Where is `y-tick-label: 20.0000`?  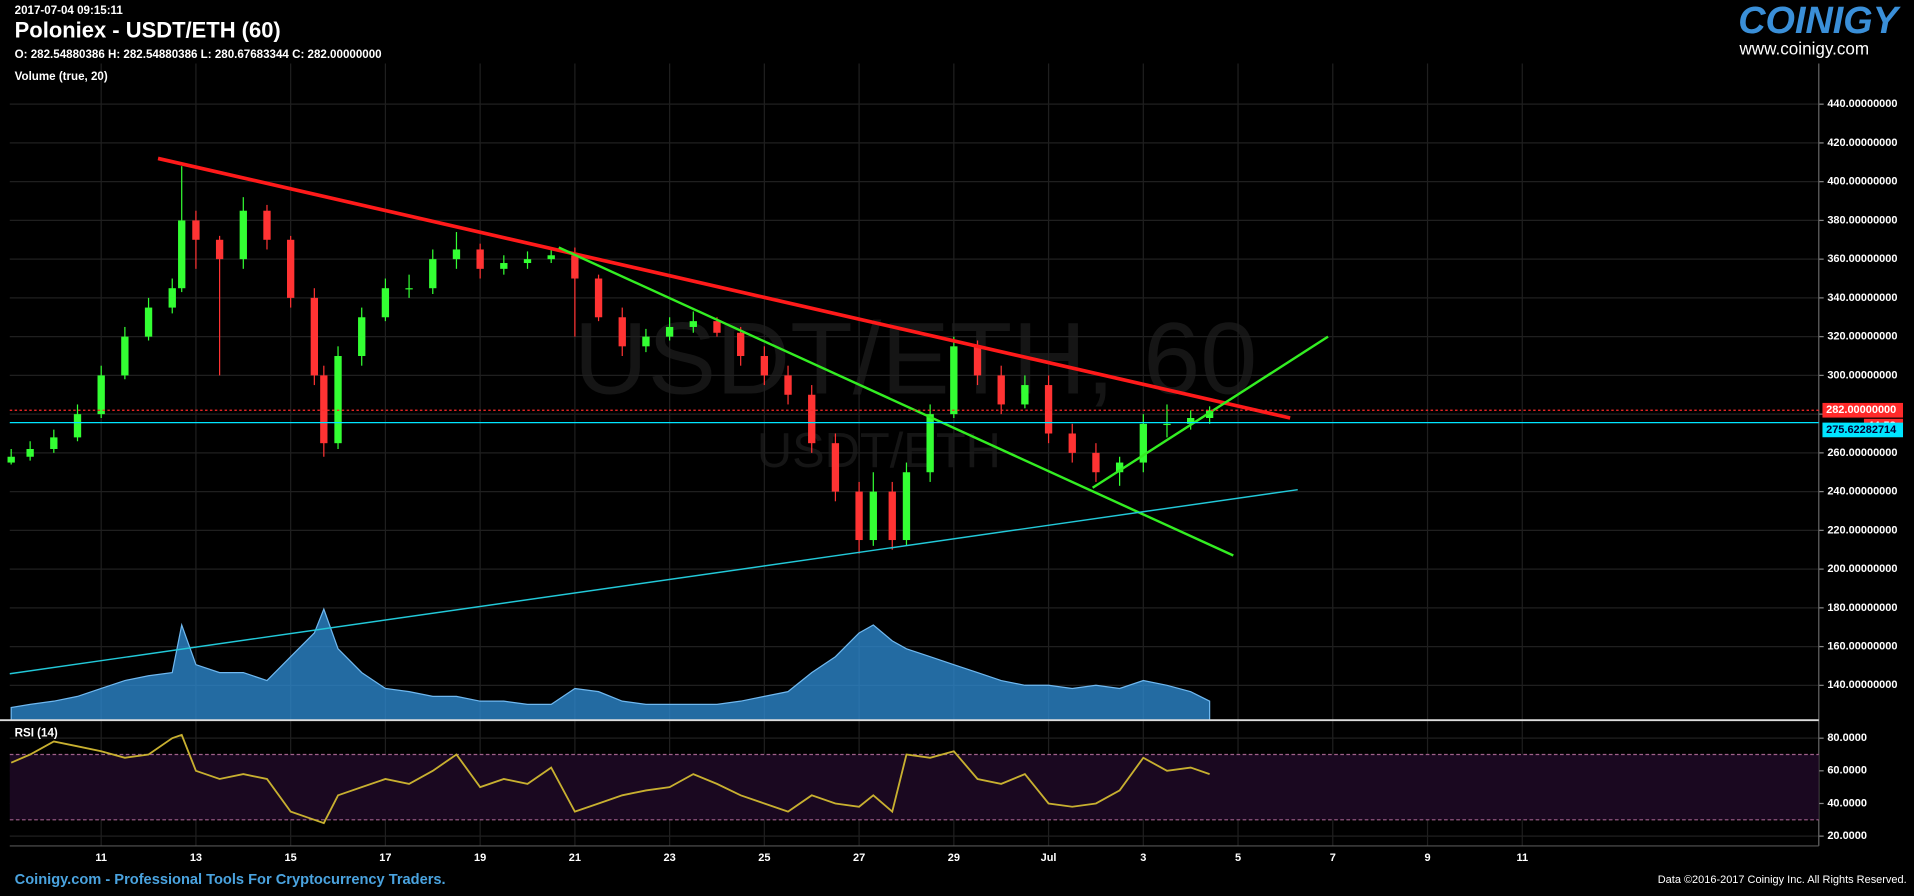 y-tick-label: 20.0000 is located at coordinates (1847, 836).